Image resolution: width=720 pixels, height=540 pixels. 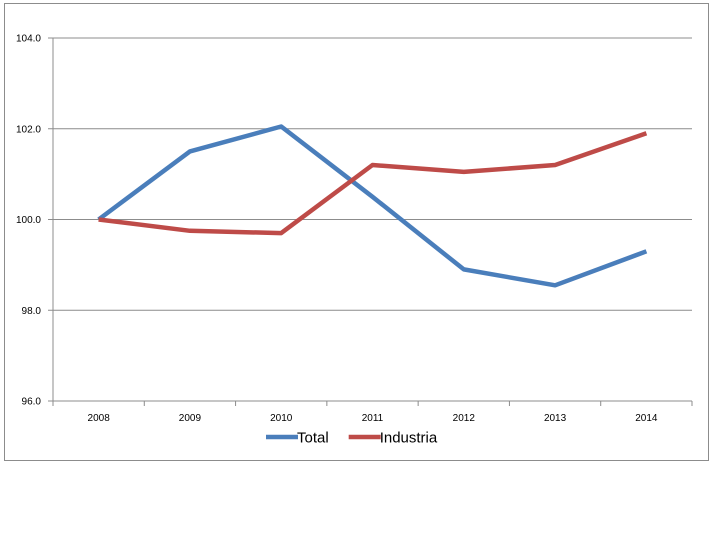 What do you see at coordinates (28, 129) in the screenshot?
I see `y-tick-label: 102.0` at bounding box center [28, 129].